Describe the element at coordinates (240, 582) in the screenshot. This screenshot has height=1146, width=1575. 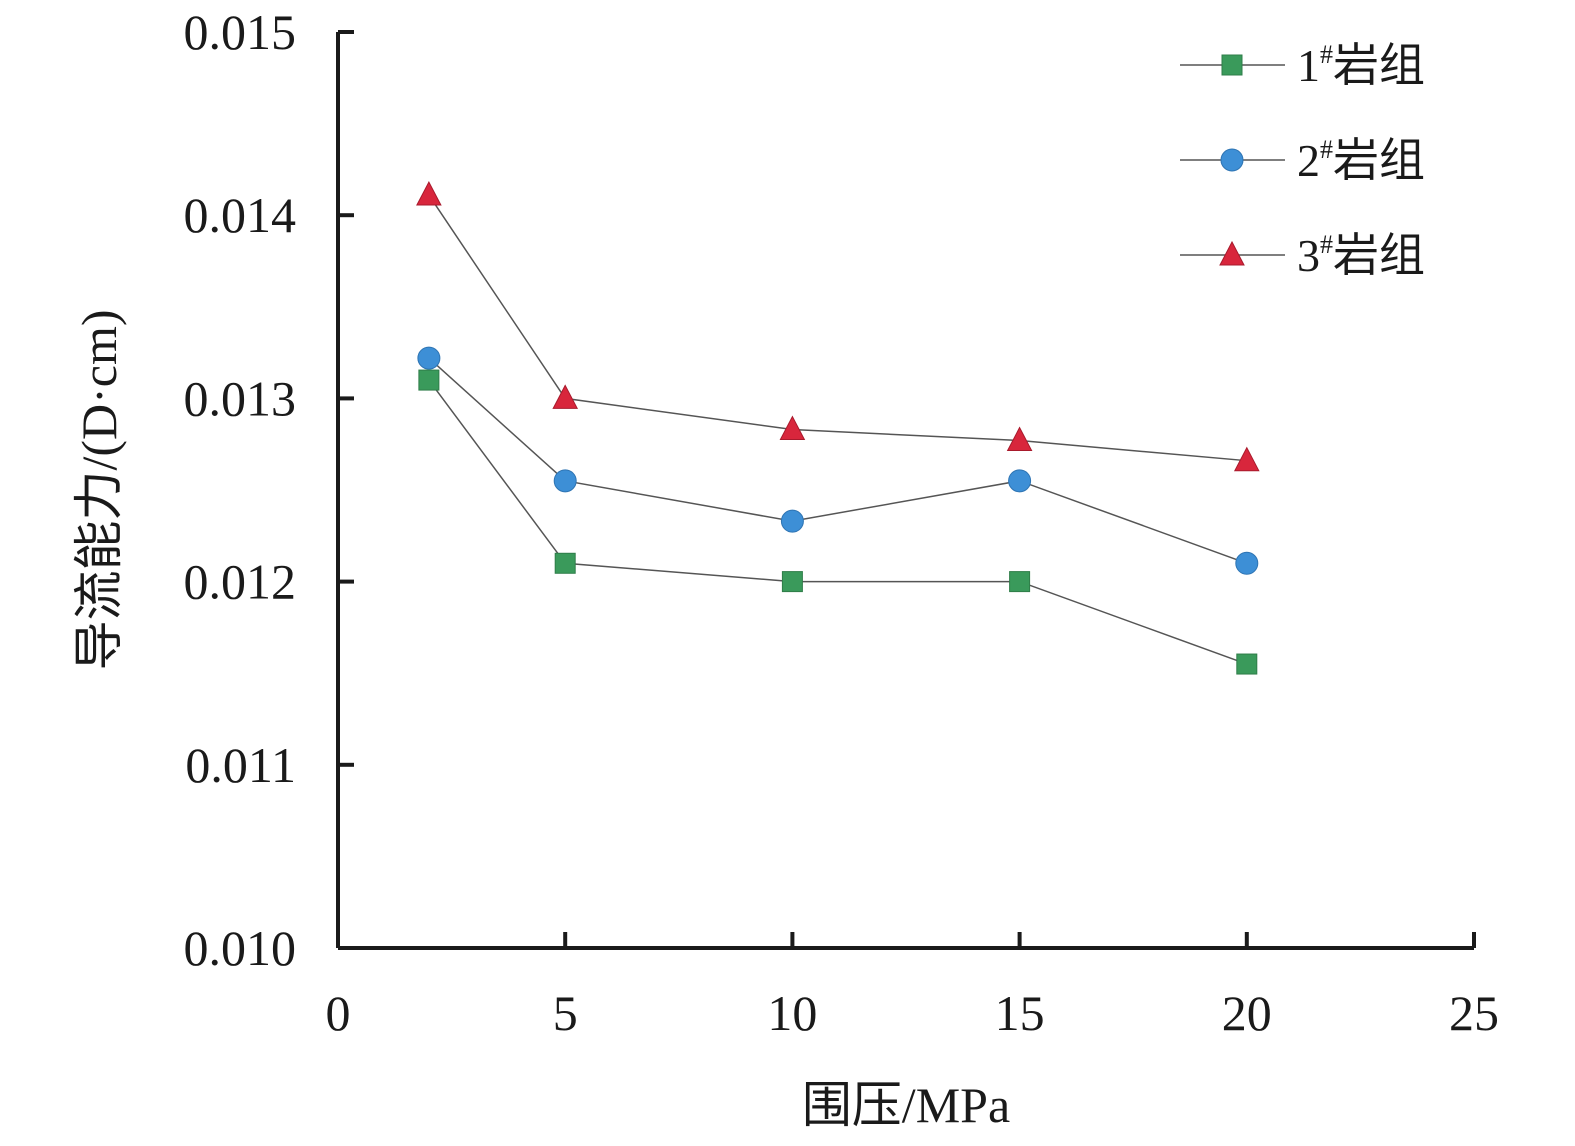
I see `y-tick-label: 0.012` at that location.